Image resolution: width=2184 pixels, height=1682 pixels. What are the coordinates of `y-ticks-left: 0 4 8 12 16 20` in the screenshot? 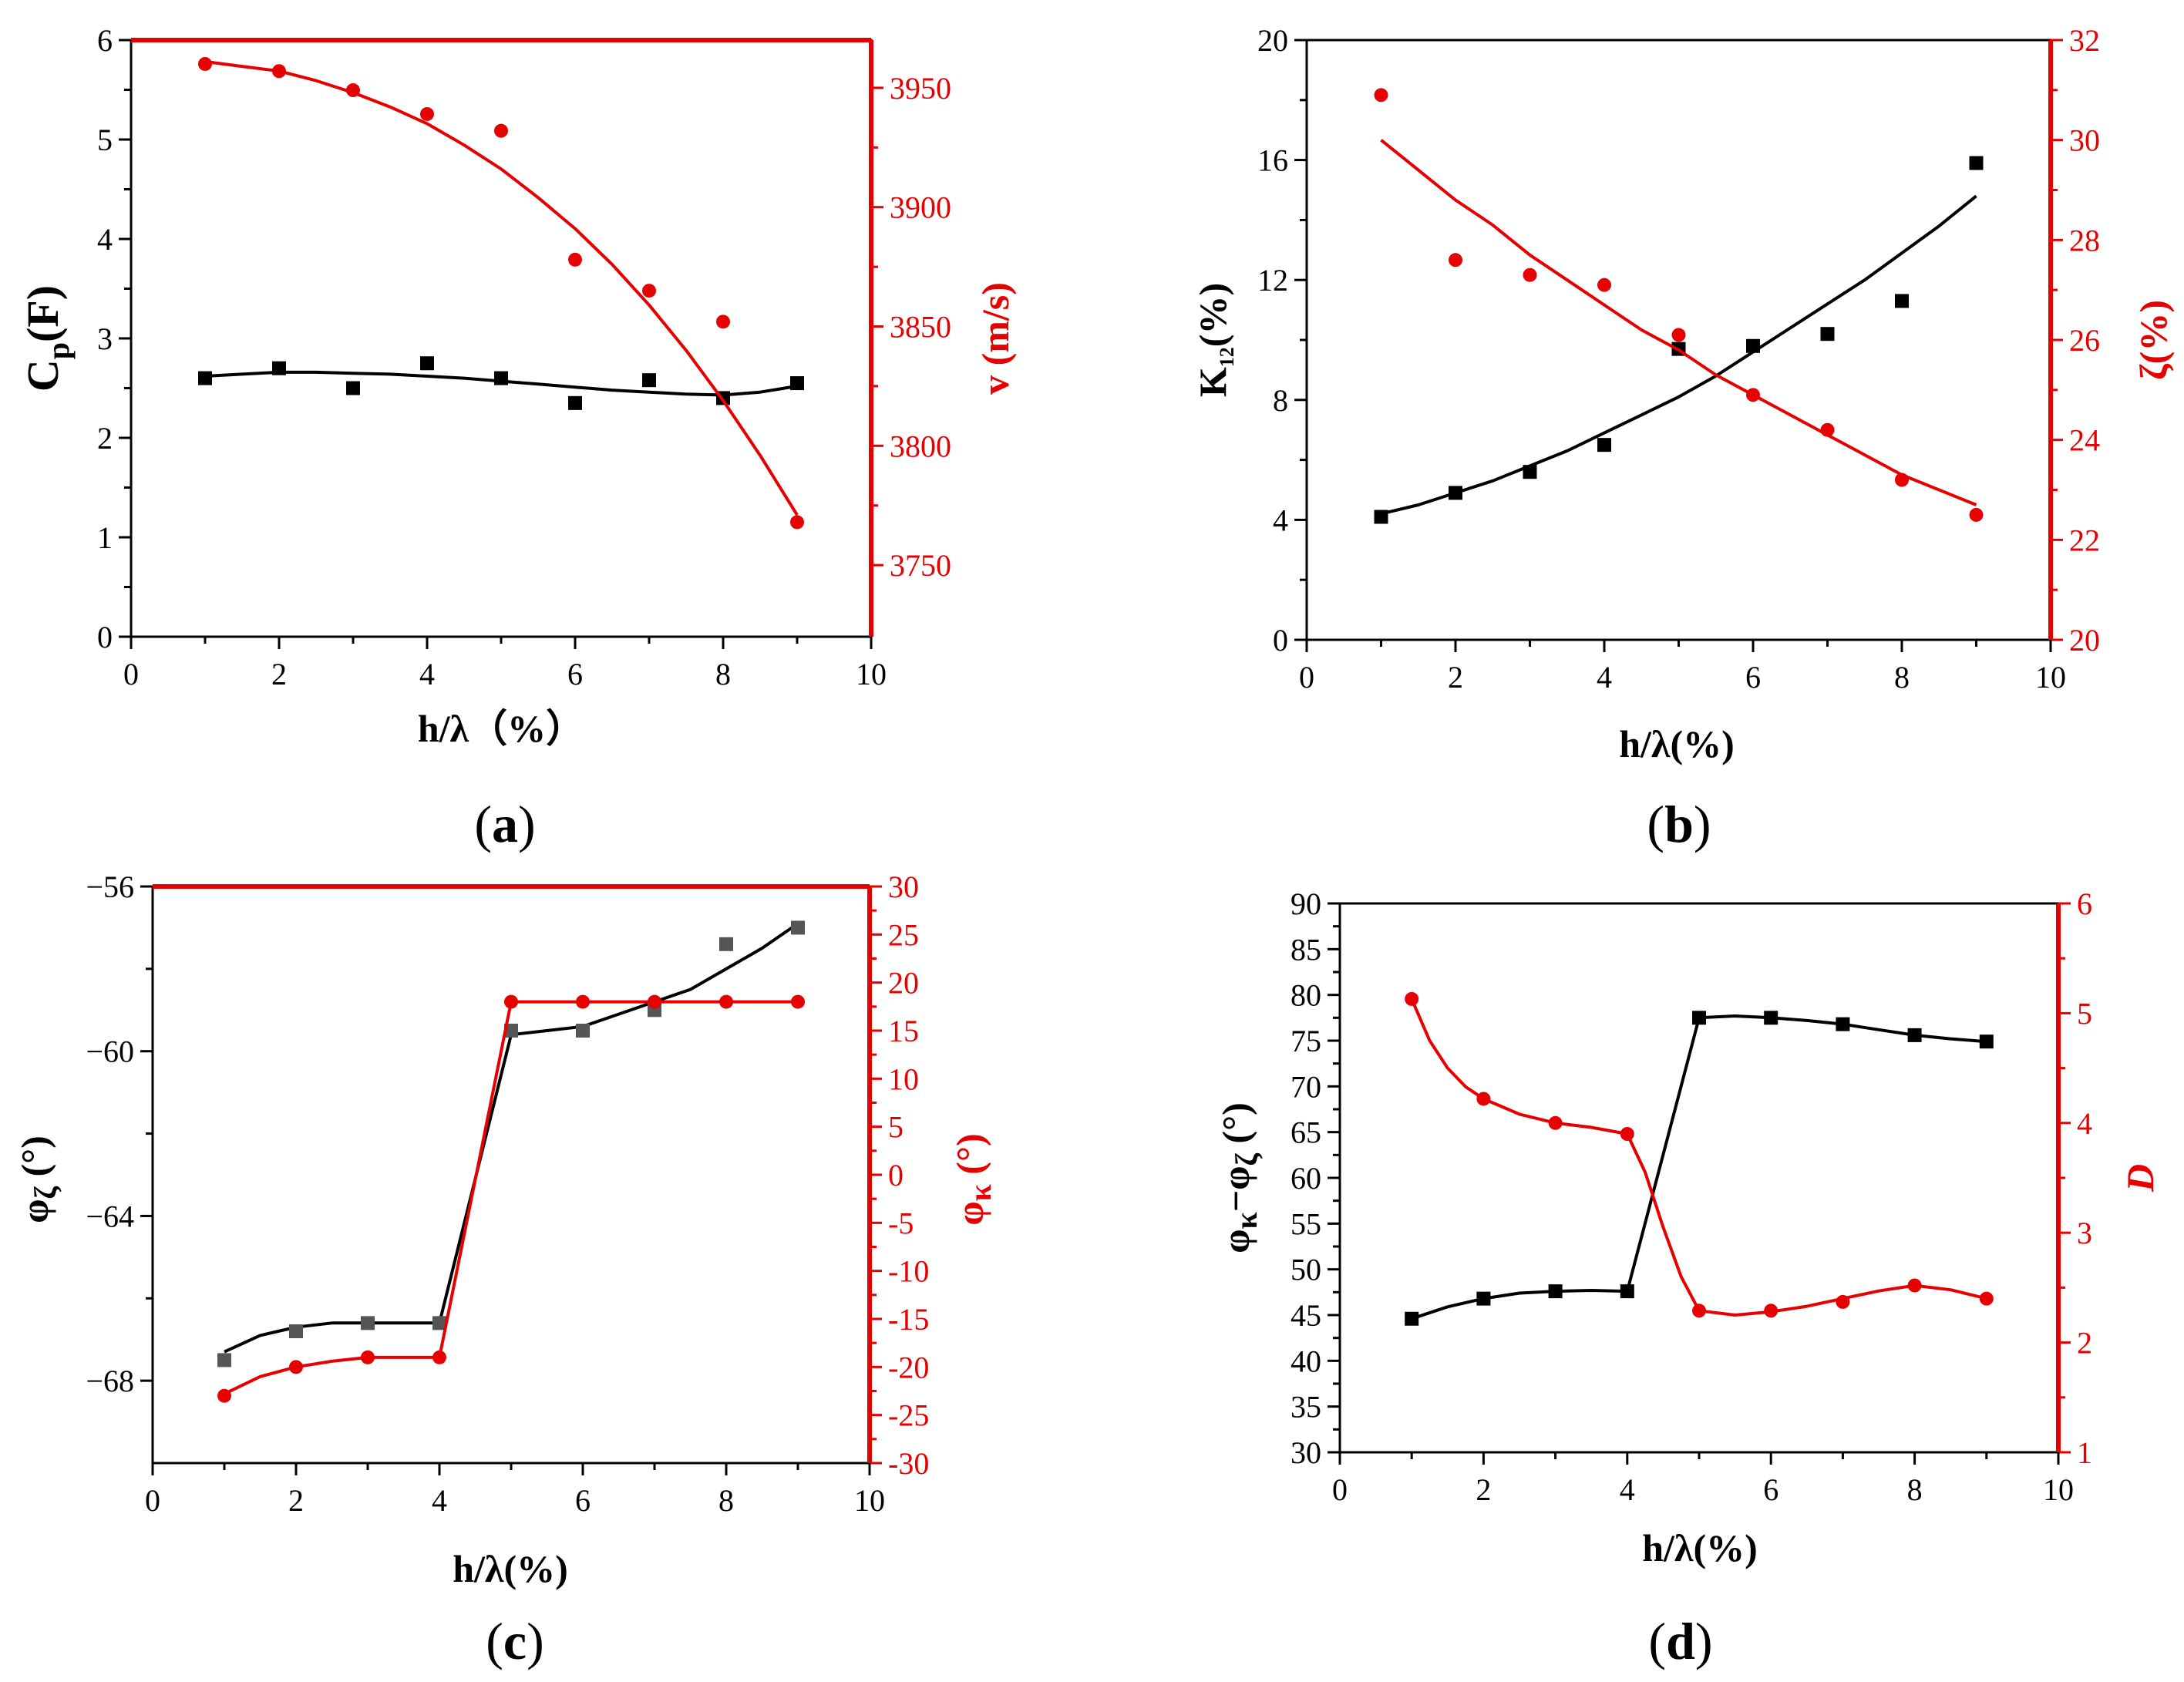 It's located at (1282, 340).